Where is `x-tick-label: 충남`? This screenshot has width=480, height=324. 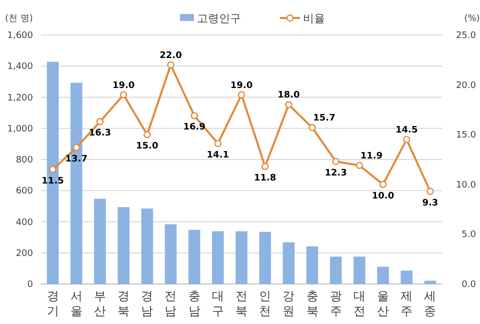
x-tick-label: 충남 is located at coordinates (194, 303).